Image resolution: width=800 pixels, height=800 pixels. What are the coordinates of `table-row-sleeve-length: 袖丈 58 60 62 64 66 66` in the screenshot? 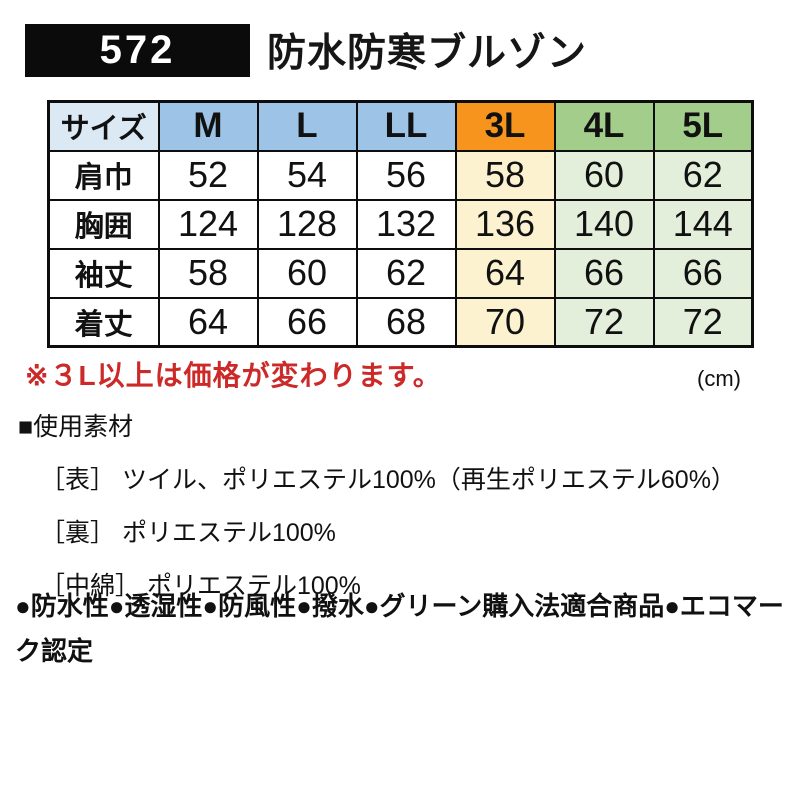 It's located at (400, 273).